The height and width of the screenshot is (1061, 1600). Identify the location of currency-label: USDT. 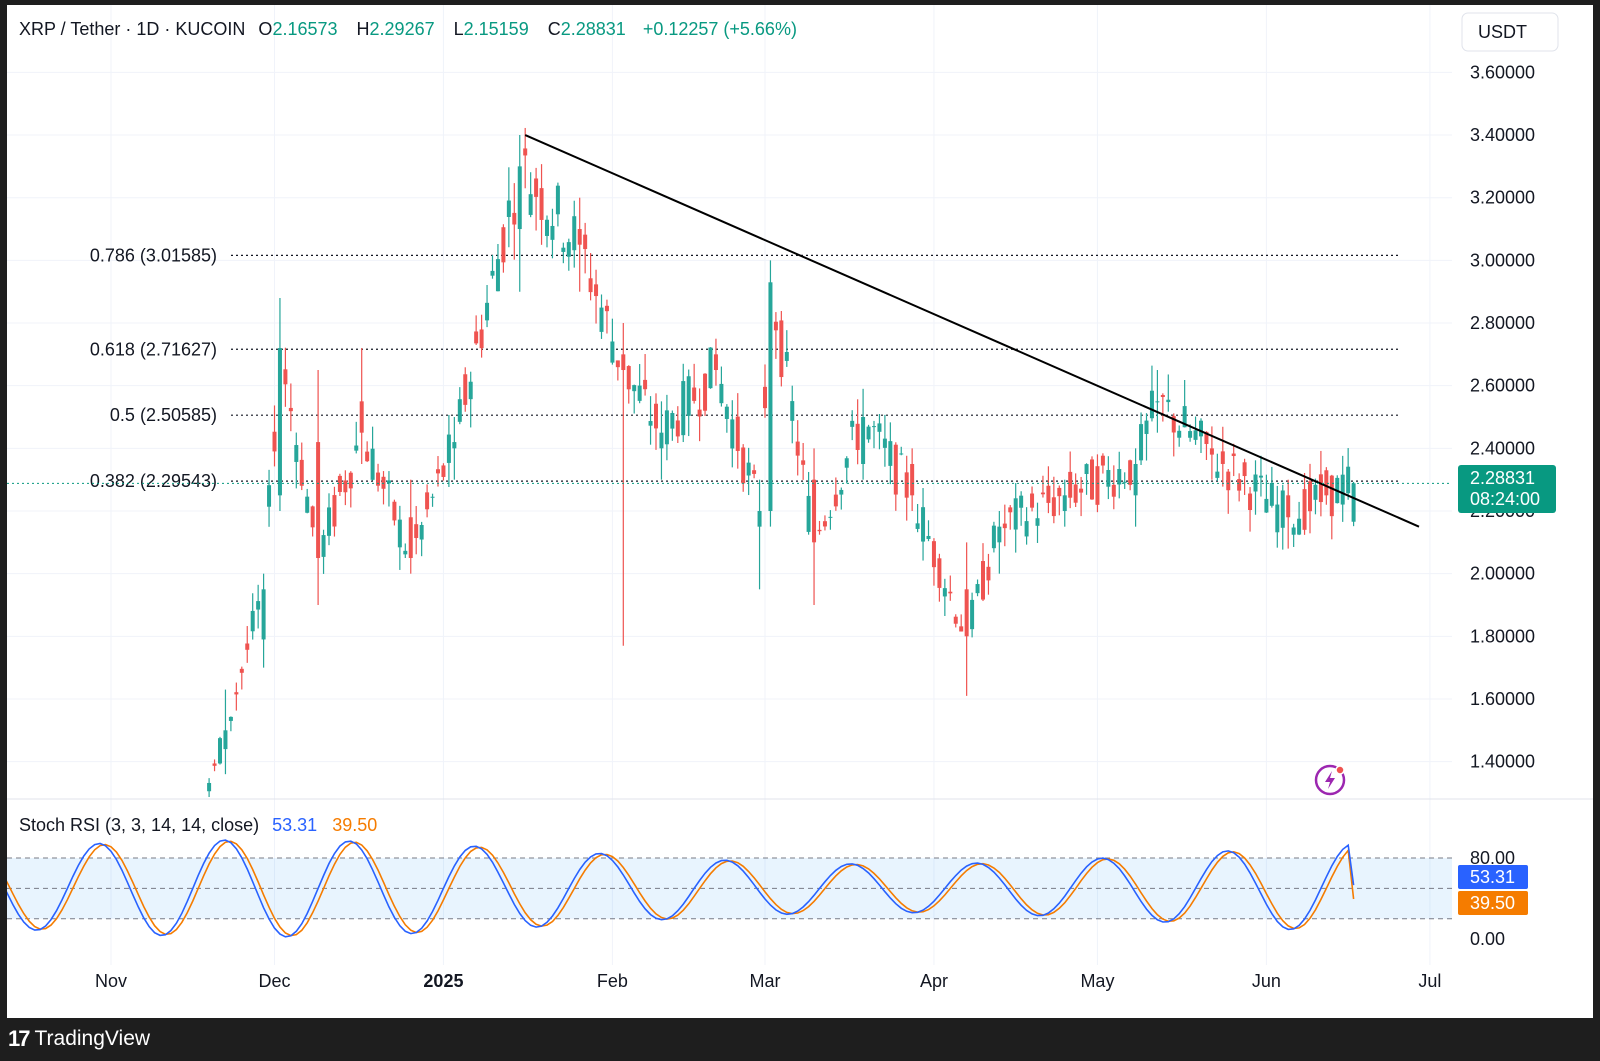
(1502, 32).